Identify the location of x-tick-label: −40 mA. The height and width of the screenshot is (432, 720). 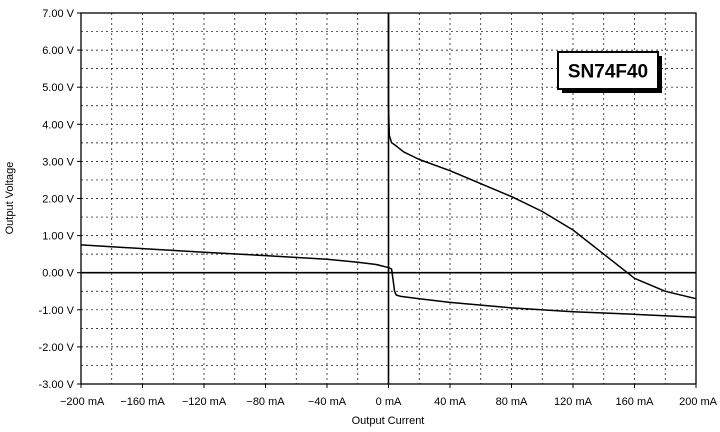
(327, 402).